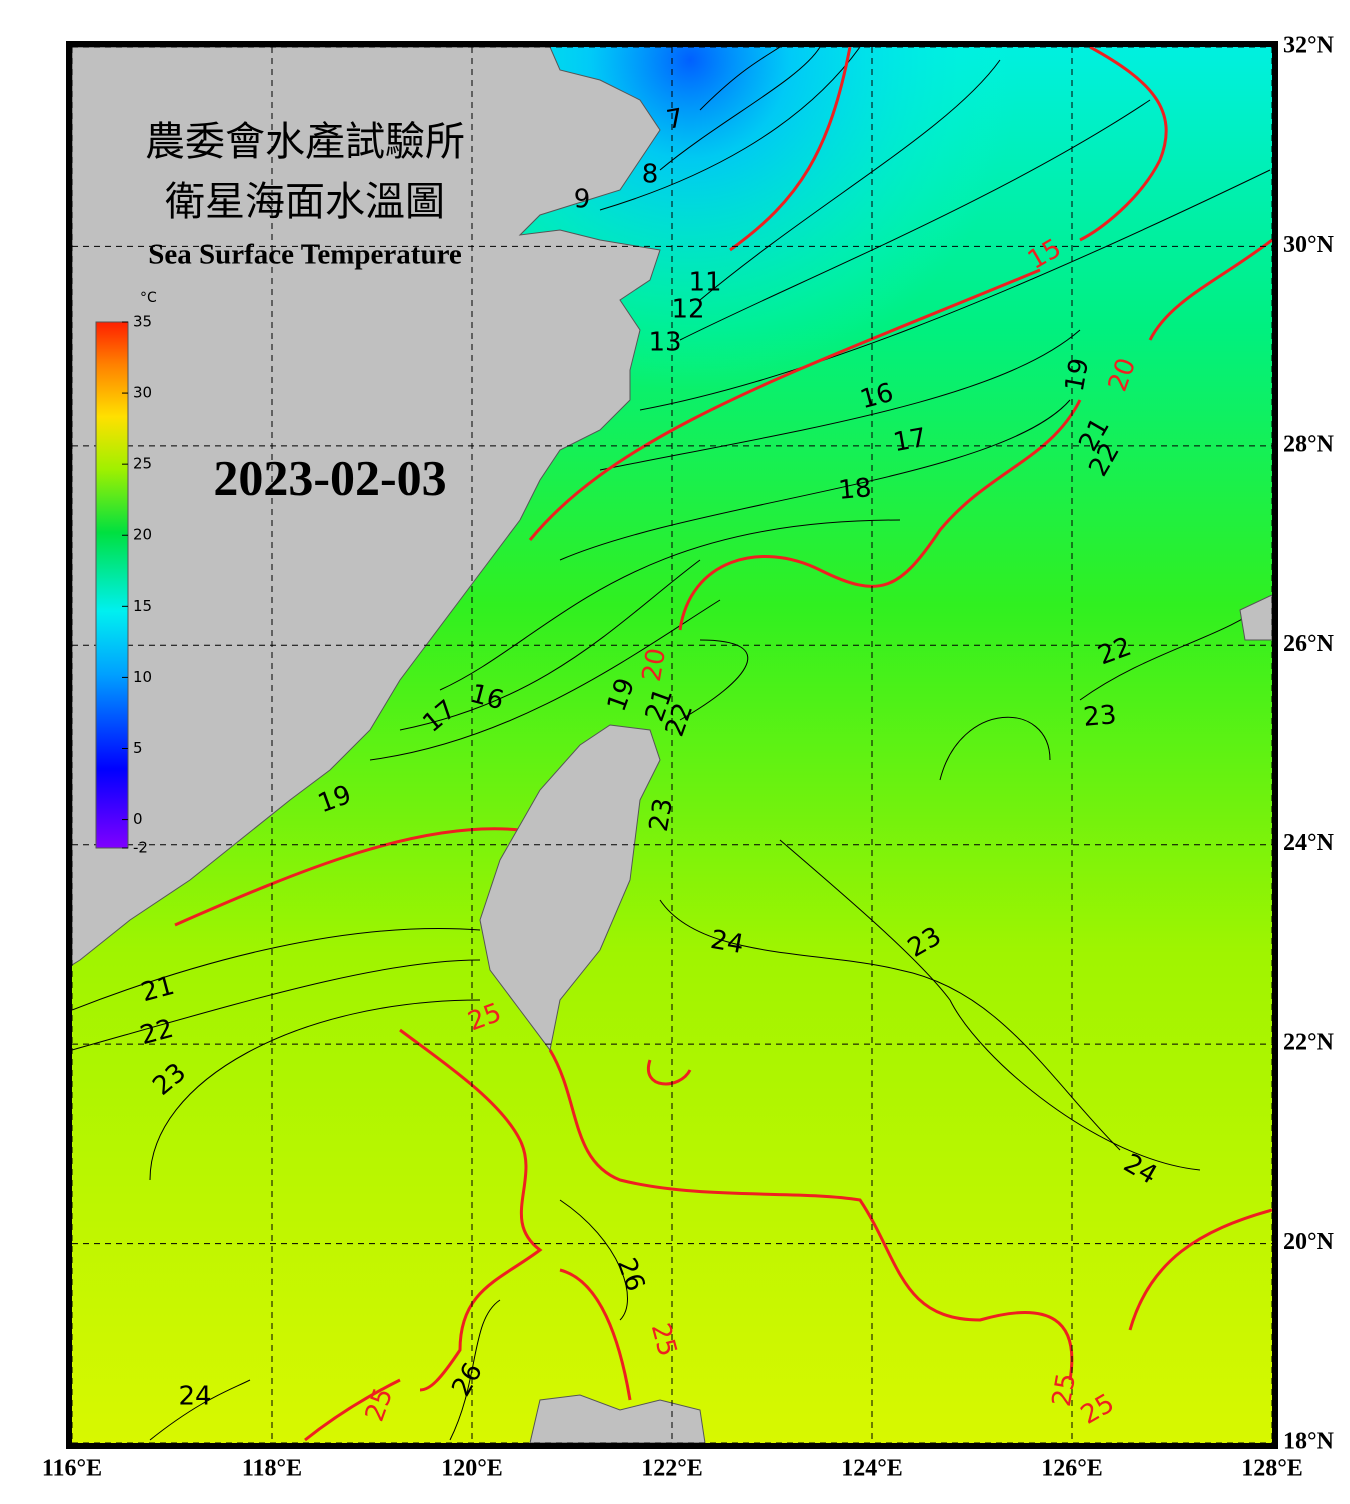 The image size is (1350, 1504). What do you see at coordinates (672, 1469) in the screenshot?
I see `lon-label: 122°E` at bounding box center [672, 1469].